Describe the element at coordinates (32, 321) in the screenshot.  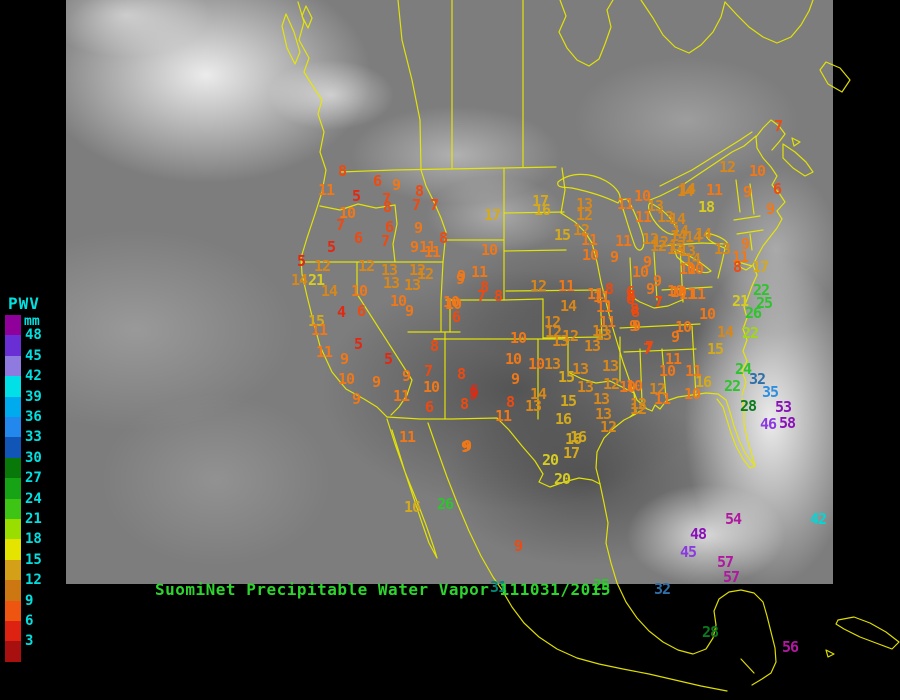
I see `legend-unit-label: mm` at that location.